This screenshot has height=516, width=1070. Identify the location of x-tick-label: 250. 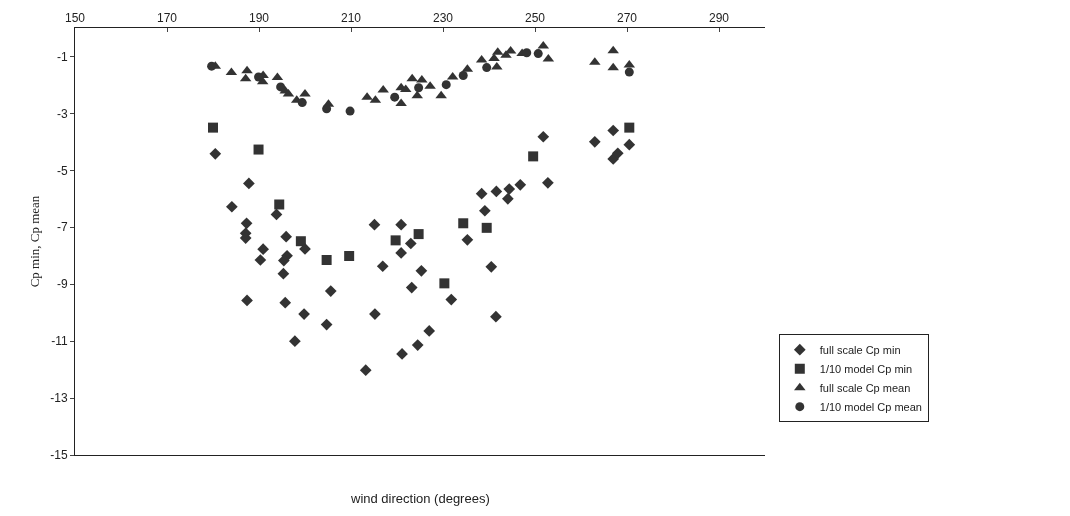
(535, 18).